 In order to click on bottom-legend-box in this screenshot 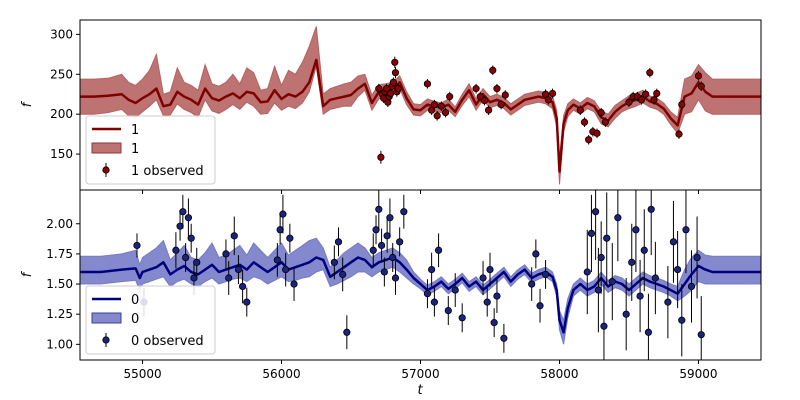, I will do `click(150, 320)`.